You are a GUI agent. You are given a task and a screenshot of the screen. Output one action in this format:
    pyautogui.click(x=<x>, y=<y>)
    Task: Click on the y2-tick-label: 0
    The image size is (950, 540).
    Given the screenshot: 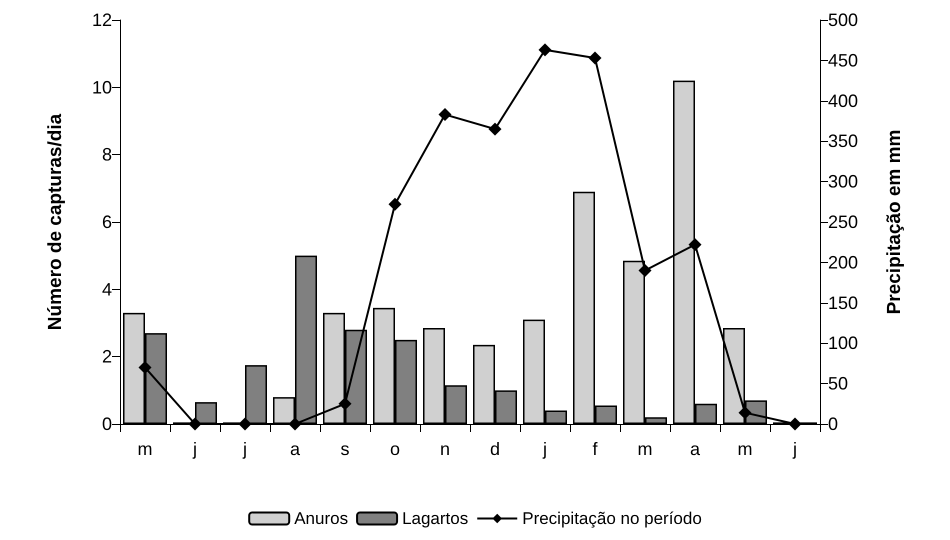 What is the action you would take?
    pyautogui.click(x=833, y=424)
    